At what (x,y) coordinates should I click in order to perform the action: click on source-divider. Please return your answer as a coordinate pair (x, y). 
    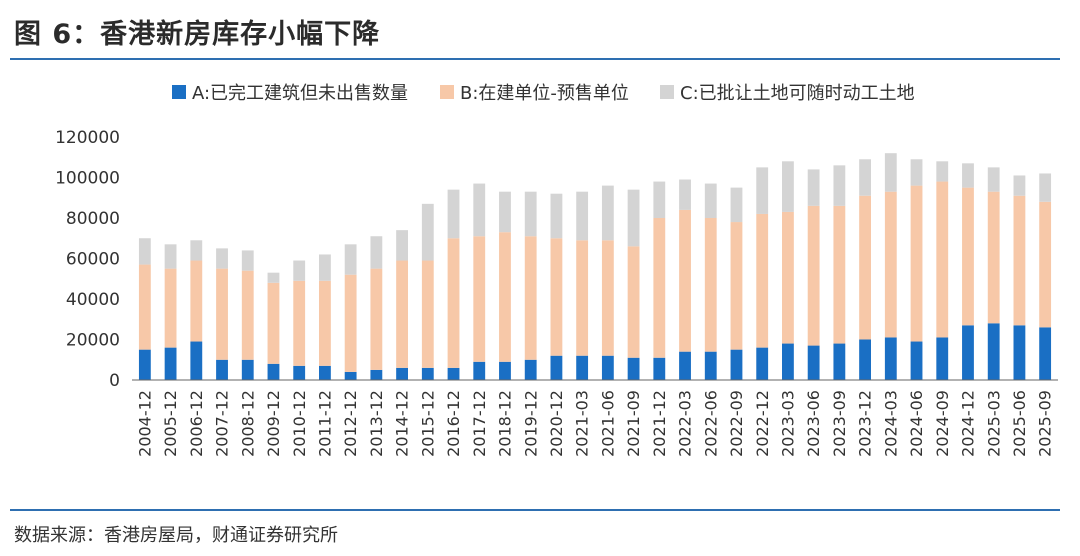
    Looking at the image, I should click on (535, 510).